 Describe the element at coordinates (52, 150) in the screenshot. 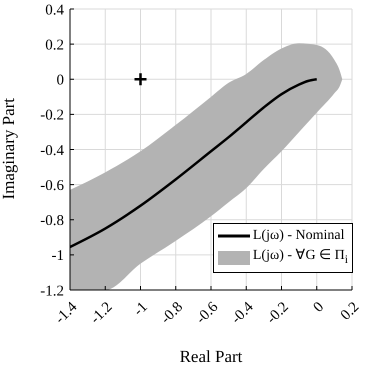

I see `y-tick-label: -0.4` at that location.